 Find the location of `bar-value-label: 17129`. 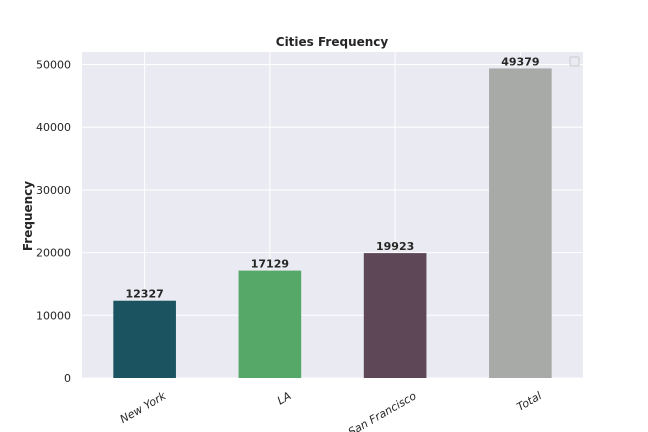

bar-value-label: 17129 is located at coordinates (270, 264).